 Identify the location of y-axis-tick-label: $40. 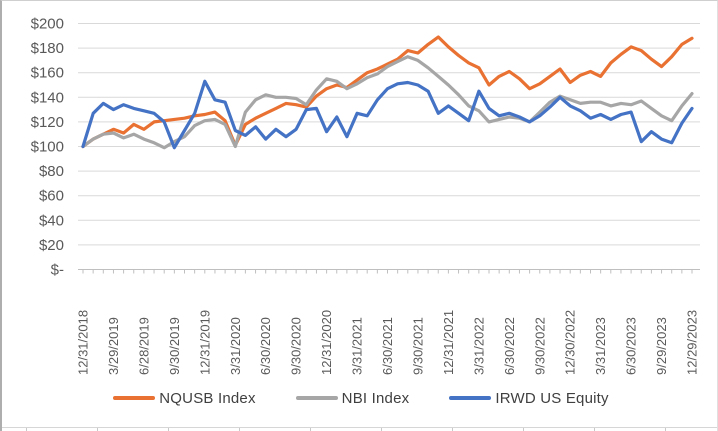
(51, 220).